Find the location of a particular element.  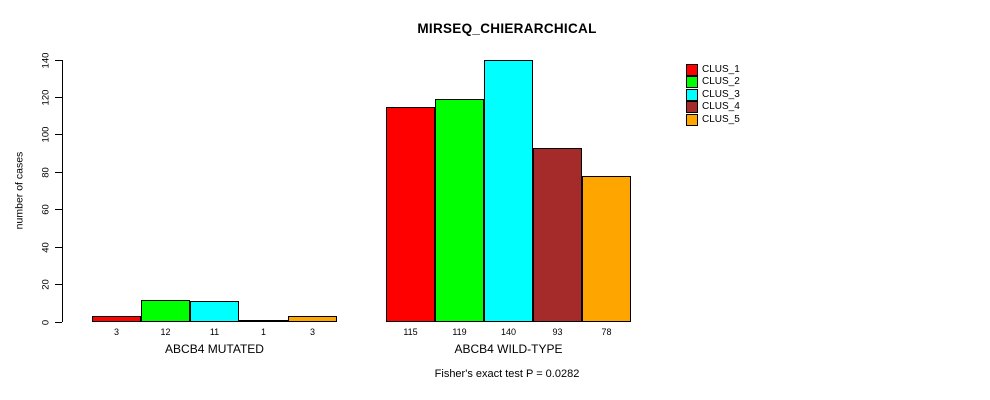

legend-label: CLUS_3 is located at coordinates (721, 94).